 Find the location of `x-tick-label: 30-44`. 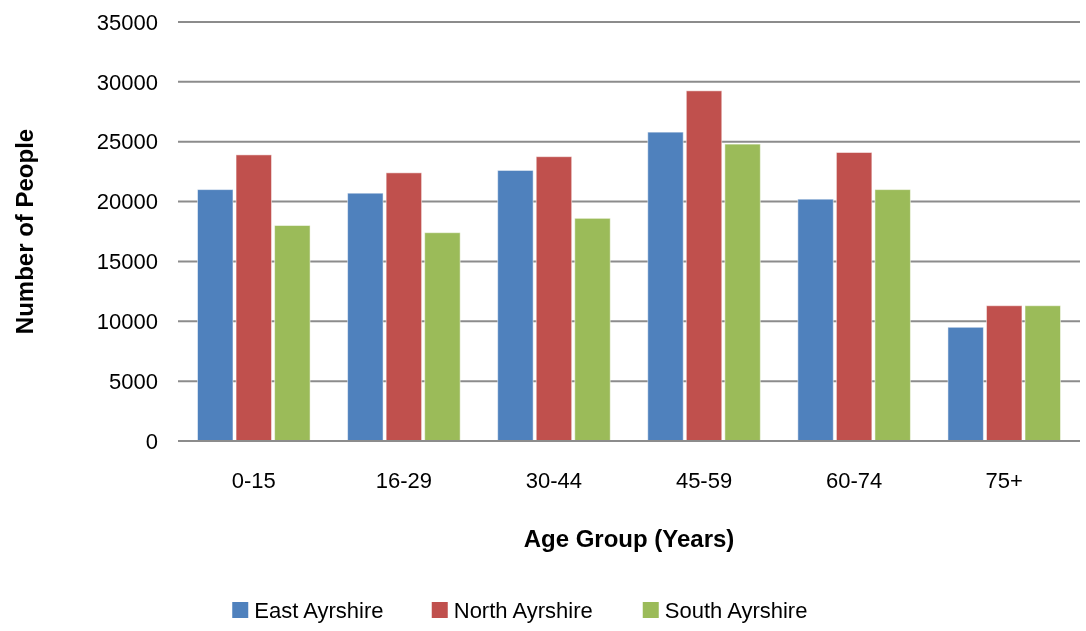

x-tick-label: 30-44 is located at coordinates (554, 480).